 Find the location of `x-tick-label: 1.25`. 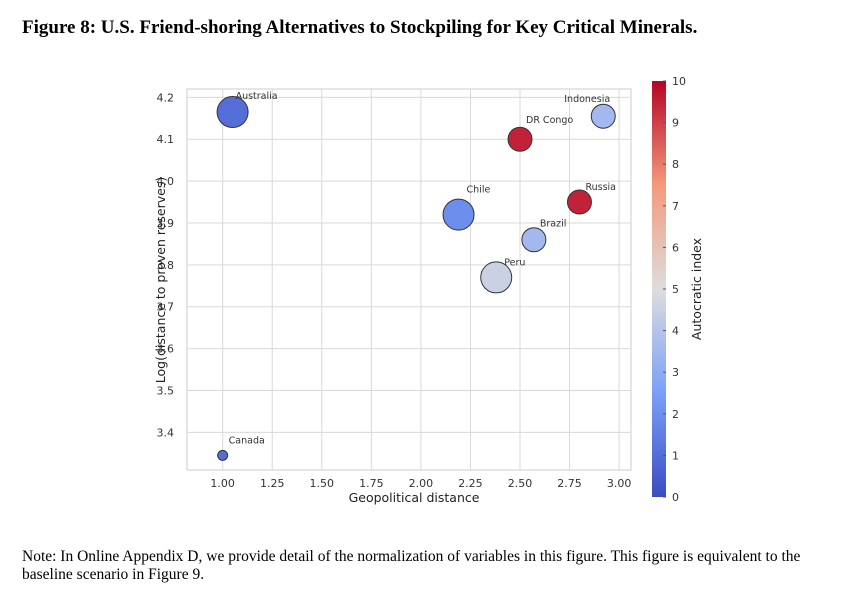

x-tick-label: 1.25 is located at coordinates (272, 483).